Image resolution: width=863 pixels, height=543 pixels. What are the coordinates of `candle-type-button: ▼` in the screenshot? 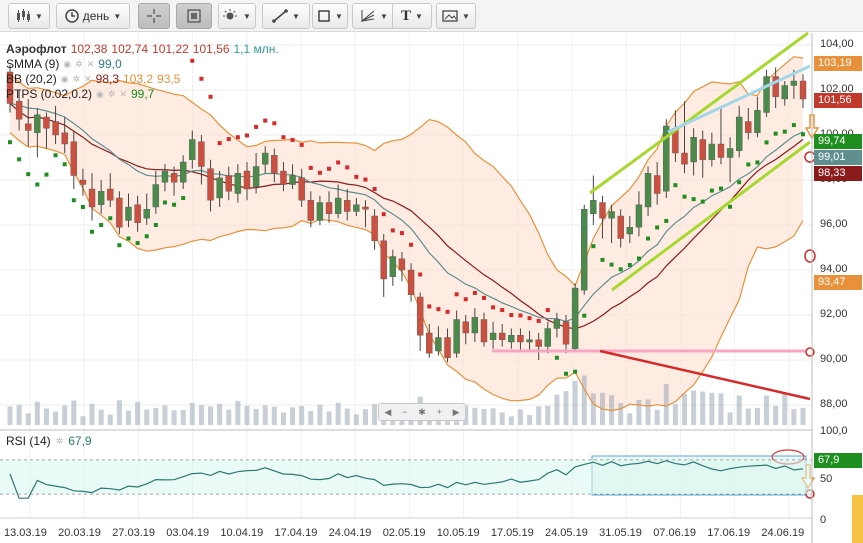 It's located at (29, 16).